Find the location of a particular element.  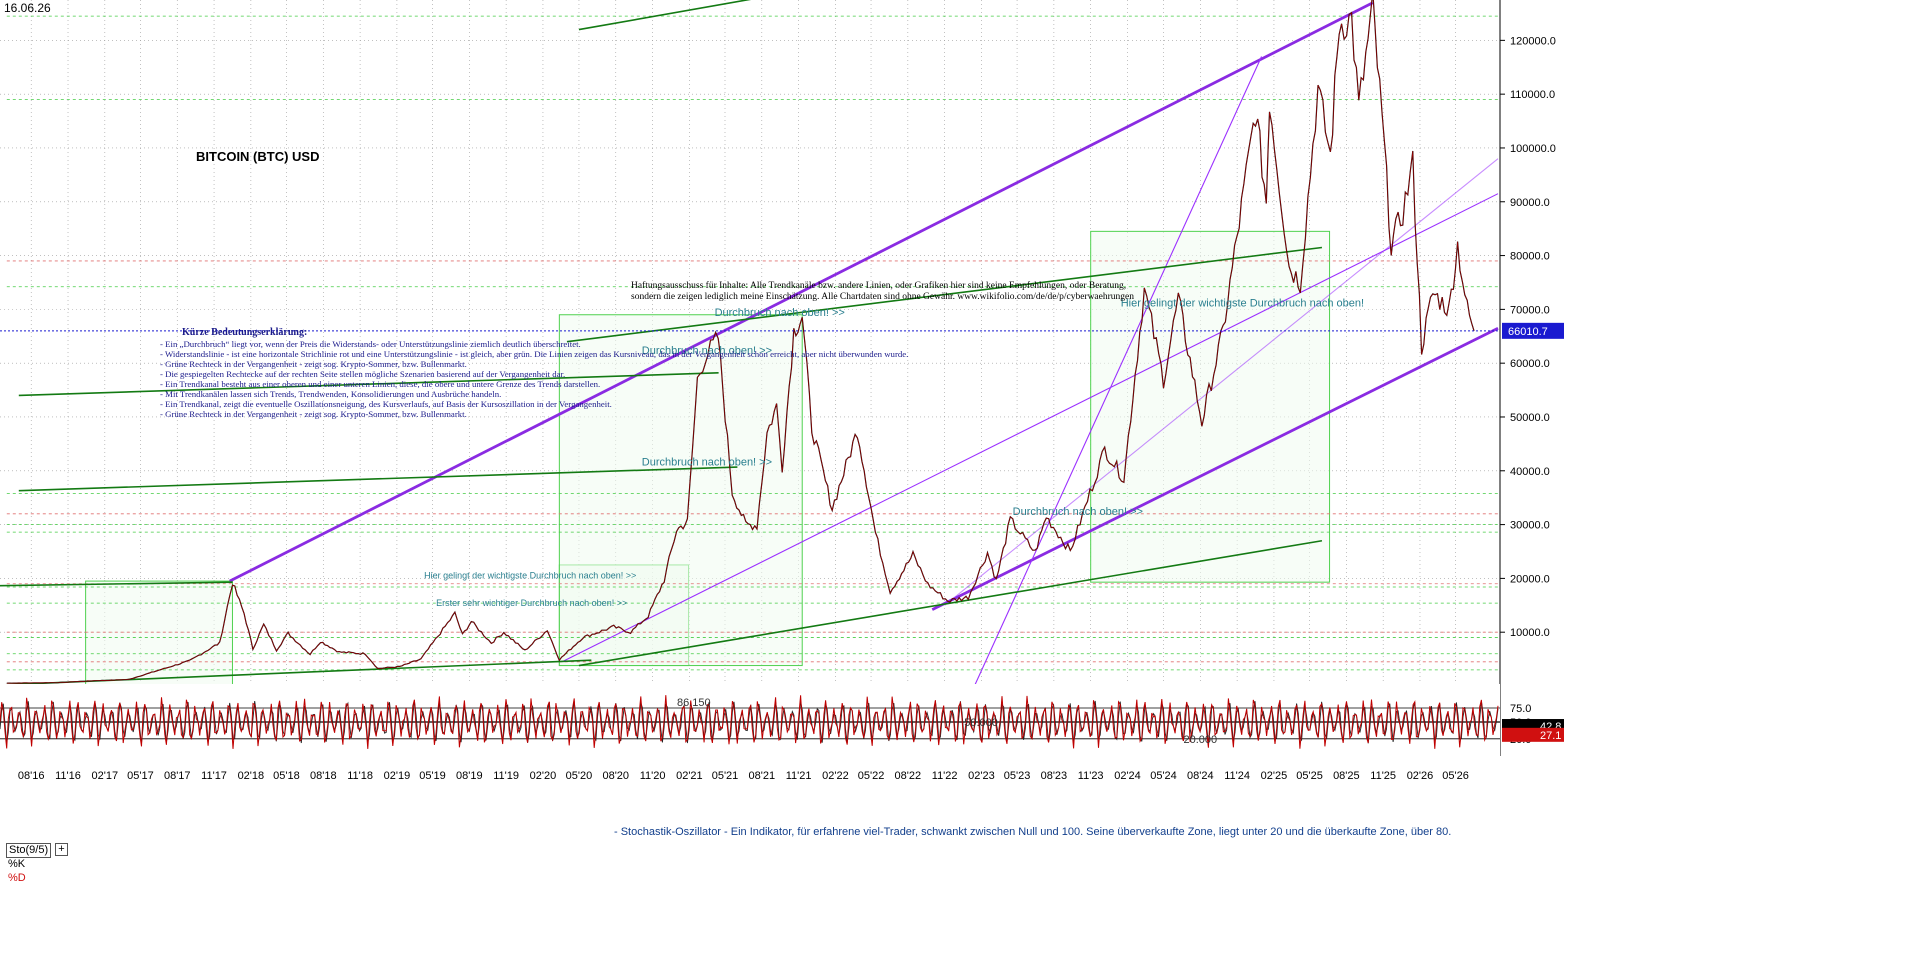

x-tick-label: 08'23 is located at coordinates (1054, 776).